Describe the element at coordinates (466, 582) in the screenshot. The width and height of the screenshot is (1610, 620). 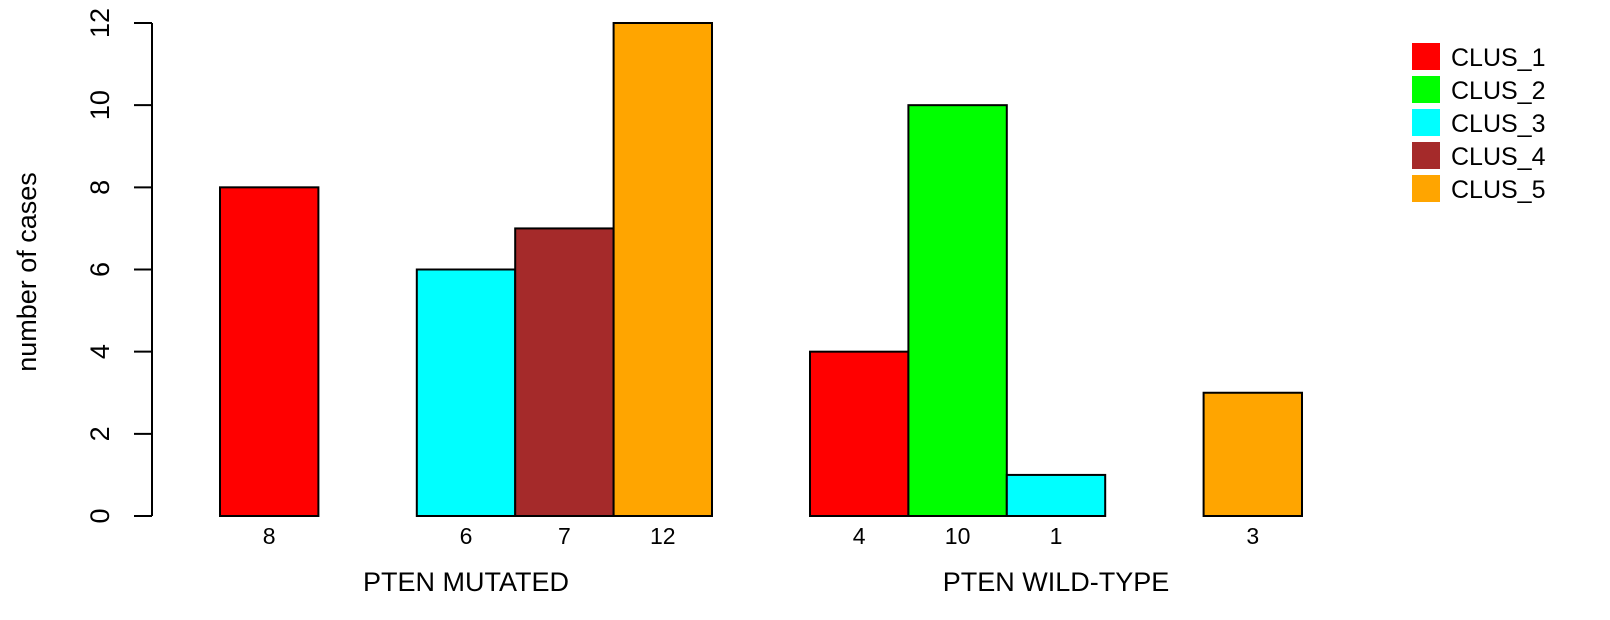
I see `group-label: PTEN MUTATED` at that location.